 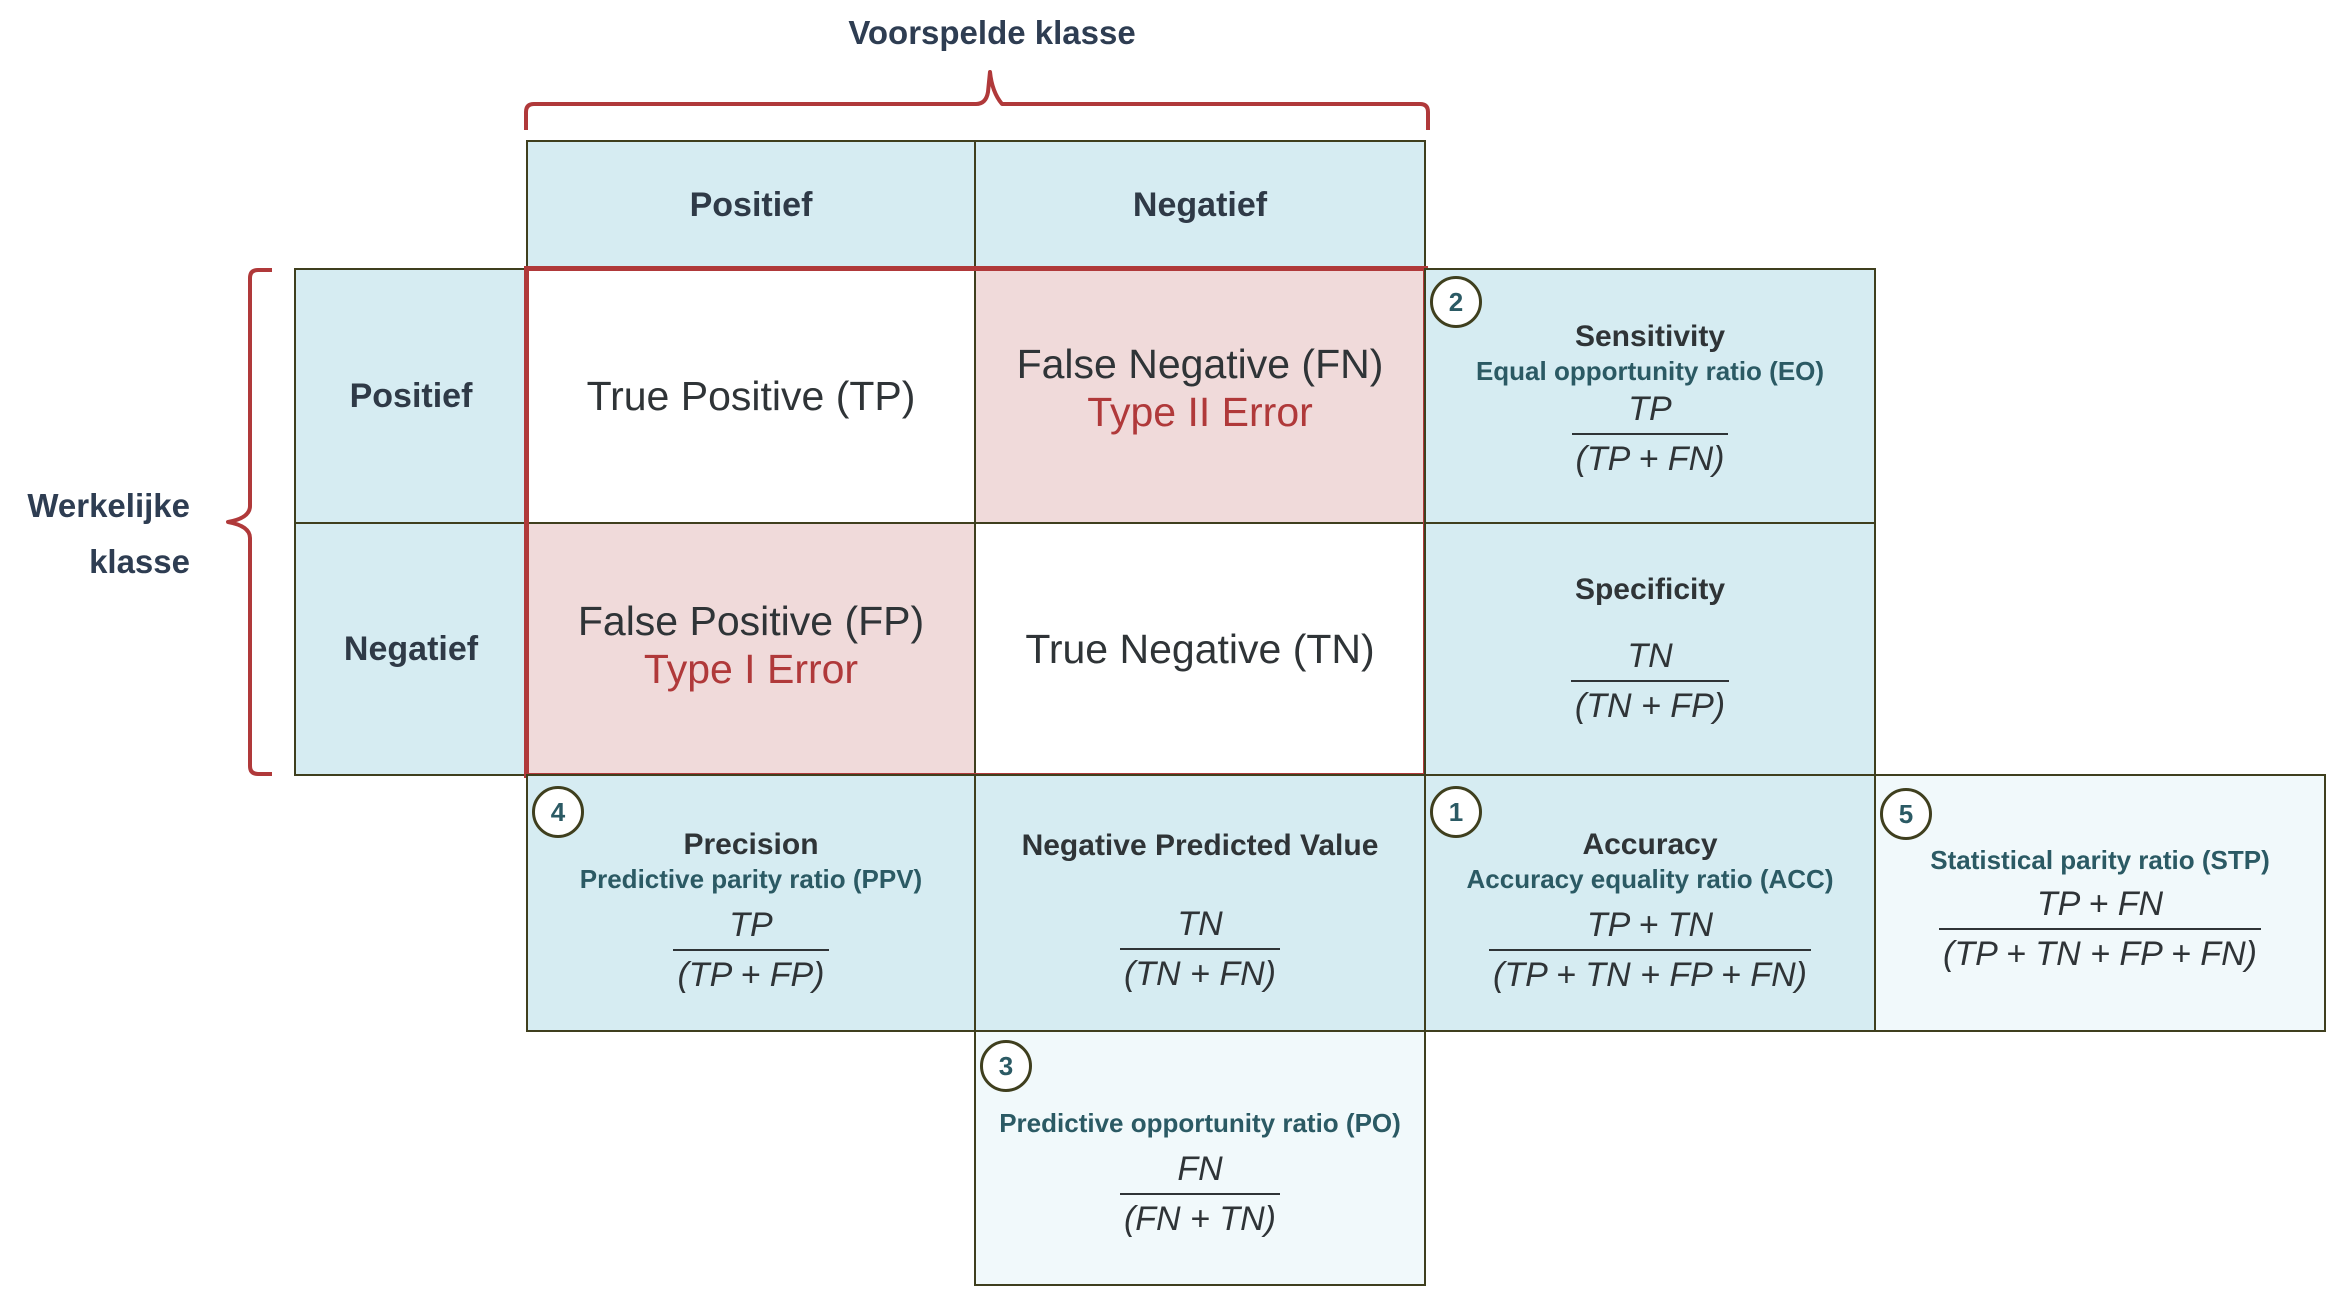 What do you see at coordinates (751, 621) in the screenshot?
I see `false-positive-label: False Positive (FP)` at bounding box center [751, 621].